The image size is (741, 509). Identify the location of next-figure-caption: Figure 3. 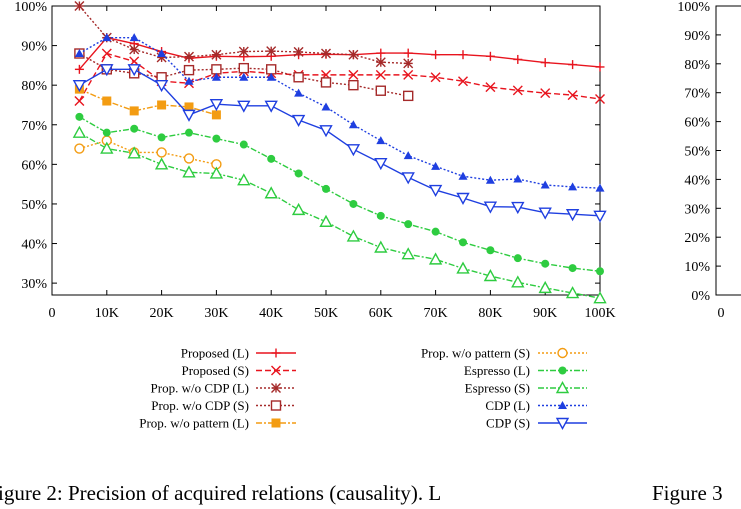
(687, 493).